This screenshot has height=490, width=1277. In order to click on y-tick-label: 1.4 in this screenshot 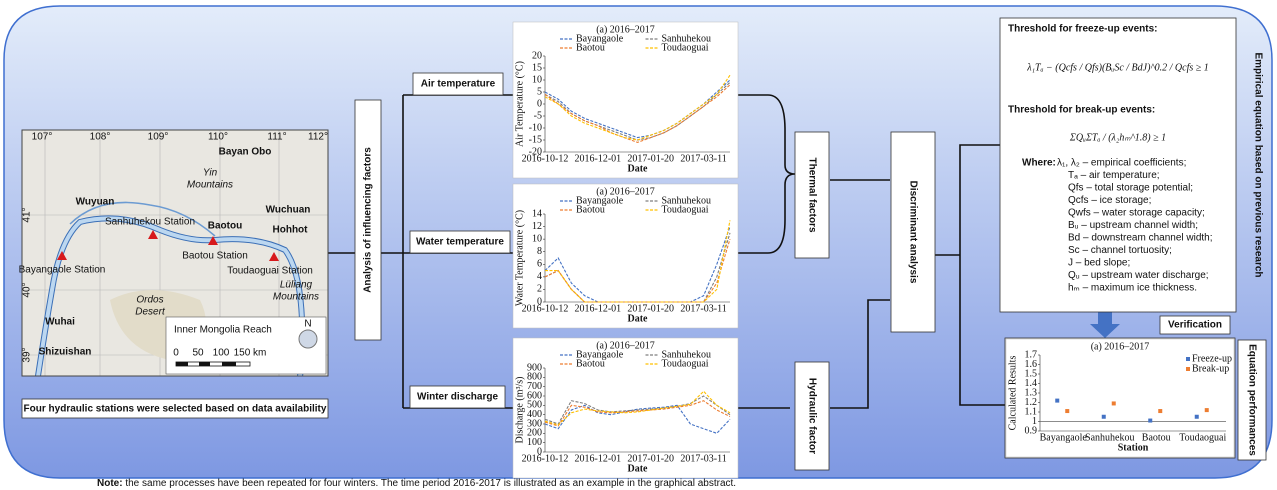, I will do `click(1031, 383)`.